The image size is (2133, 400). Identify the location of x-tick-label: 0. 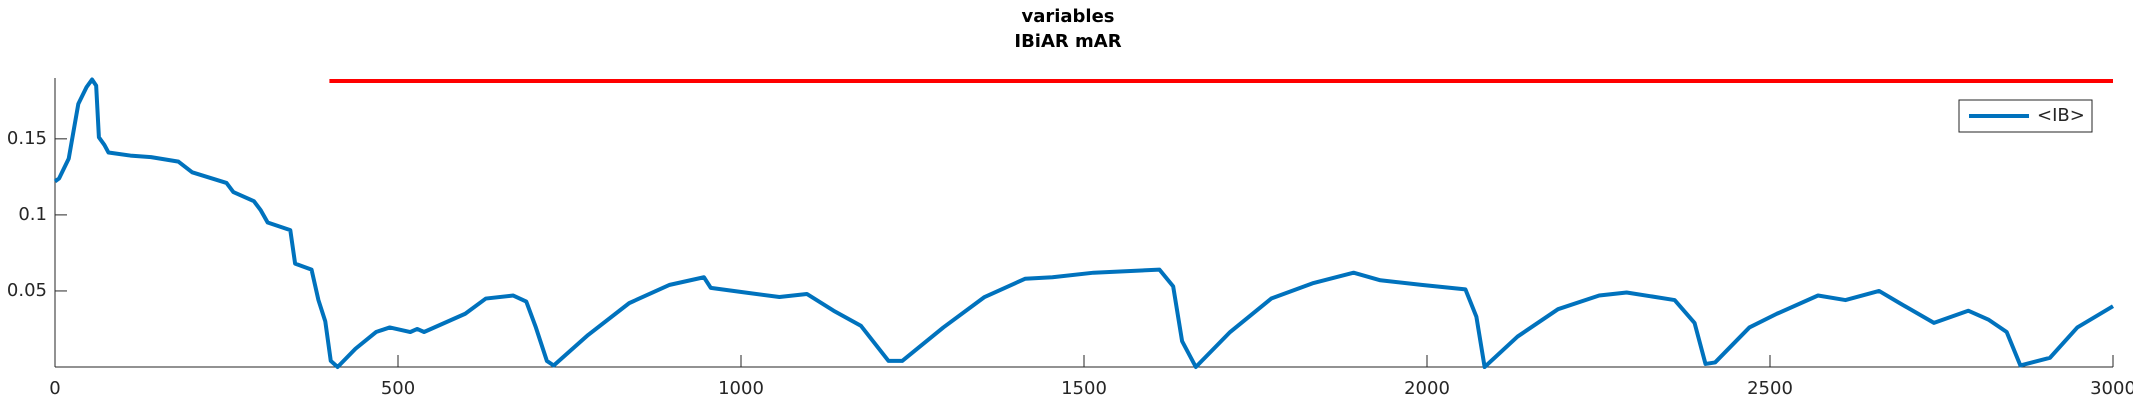
(54, 388).